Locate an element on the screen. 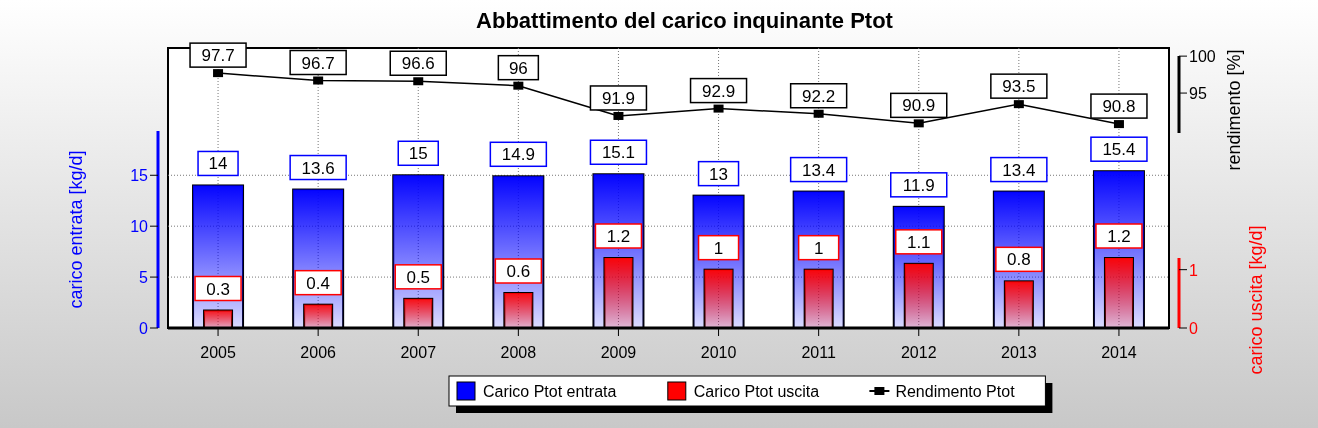  data-label: 91.9 is located at coordinates (618, 98).